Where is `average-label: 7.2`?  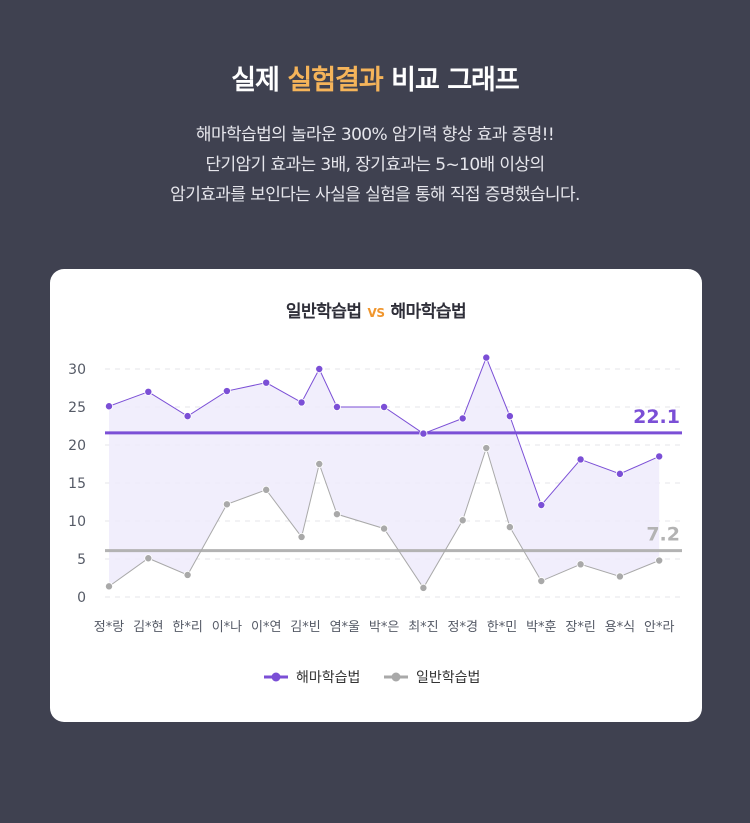 average-label: 7.2 is located at coordinates (663, 535).